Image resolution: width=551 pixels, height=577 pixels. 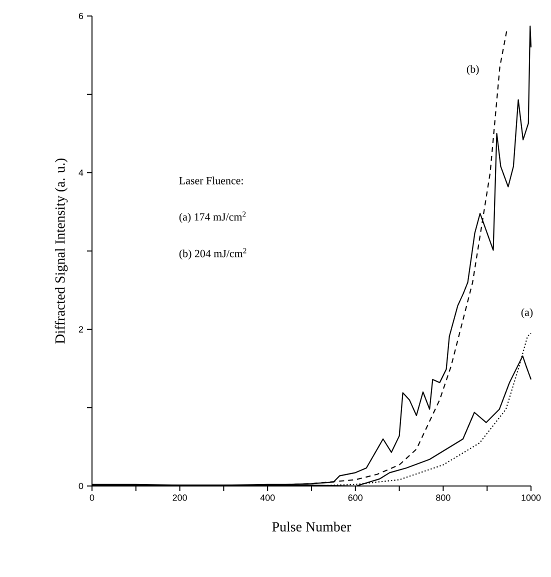 What do you see at coordinates (472, 70) in the screenshot?
I see `series-label: (b)` at bounding box center [472, 70].